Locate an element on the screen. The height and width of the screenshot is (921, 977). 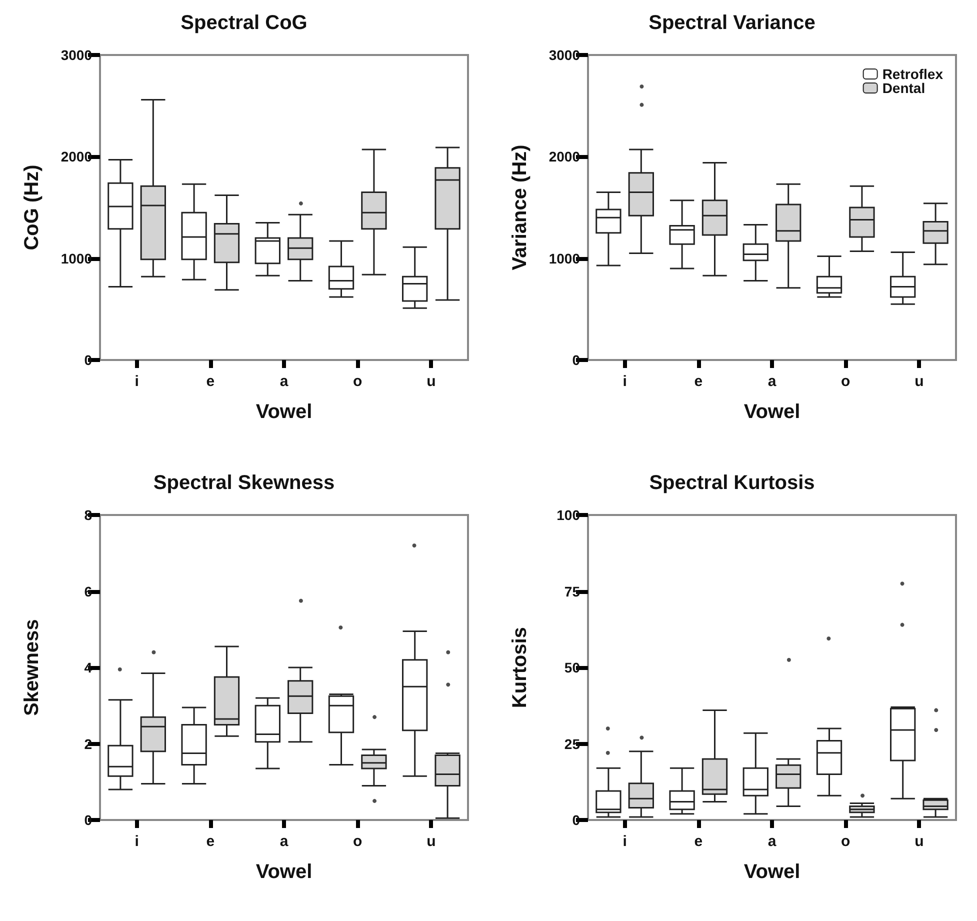
y-tick-label: 75 is located at coordinates (572, 591).